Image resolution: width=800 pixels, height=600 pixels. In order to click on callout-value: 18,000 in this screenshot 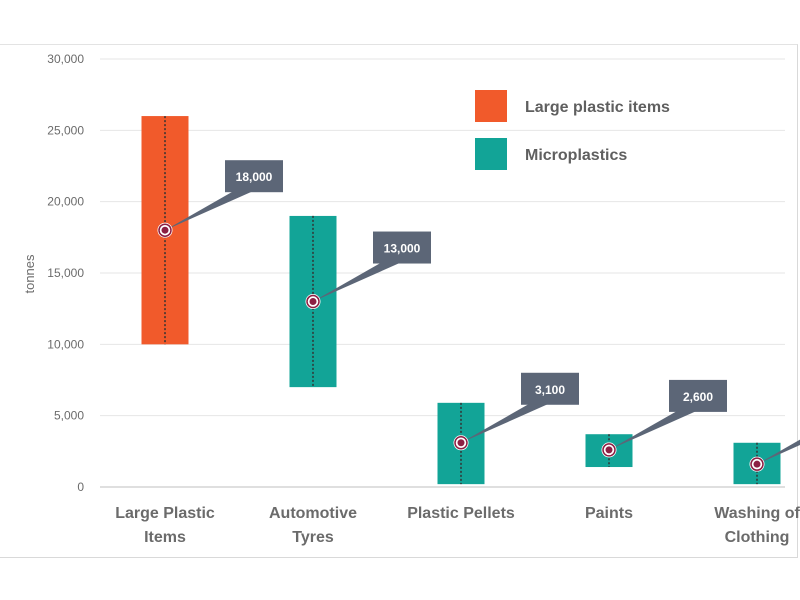, I will do `click(254, 177)`.